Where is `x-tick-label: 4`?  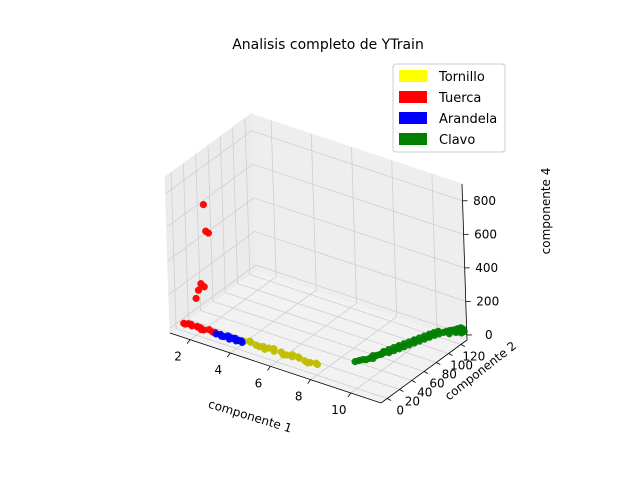
x-tick-label: 4 is located at coordinates (218, 370).